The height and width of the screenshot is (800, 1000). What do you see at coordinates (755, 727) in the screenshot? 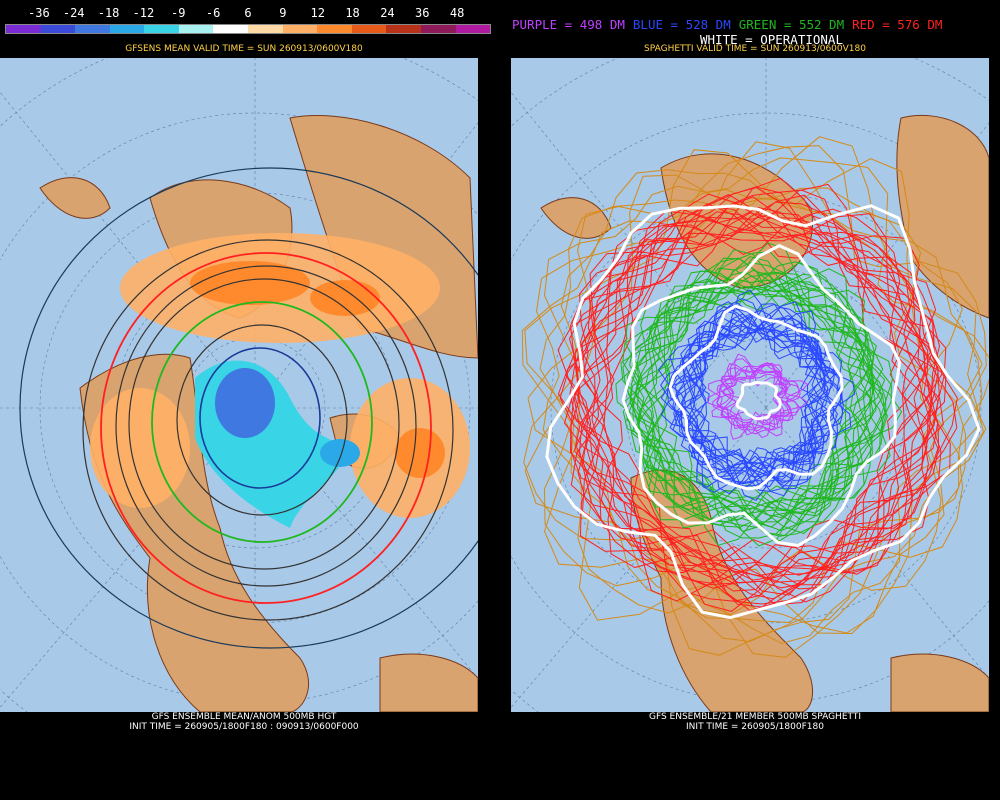
I see `right-footer-line2: INIT TIME = 260905/1800F180` at bounding box center [755, 727].